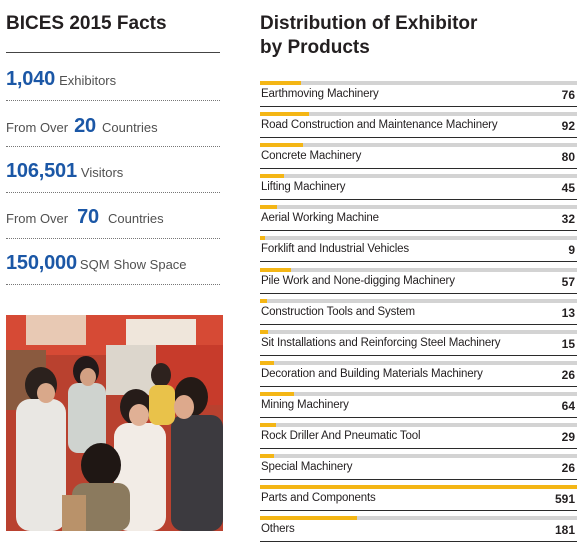 Image resolution: width=586 pixels, height=553 pixels. I want to click on category-label: Forklift and Industrial Vehicles, so click(335, 249).